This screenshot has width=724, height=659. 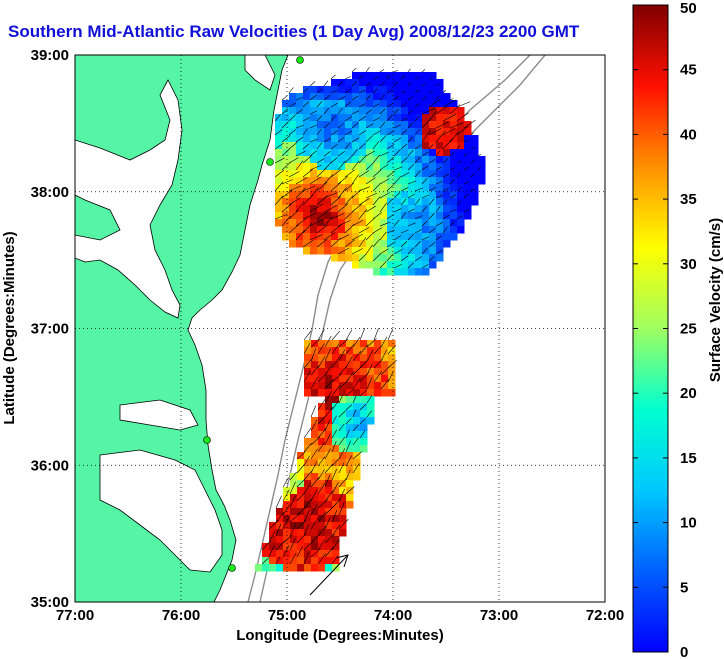 I want to click on y-tick-label: 38:00, so click(x=50, y=192).